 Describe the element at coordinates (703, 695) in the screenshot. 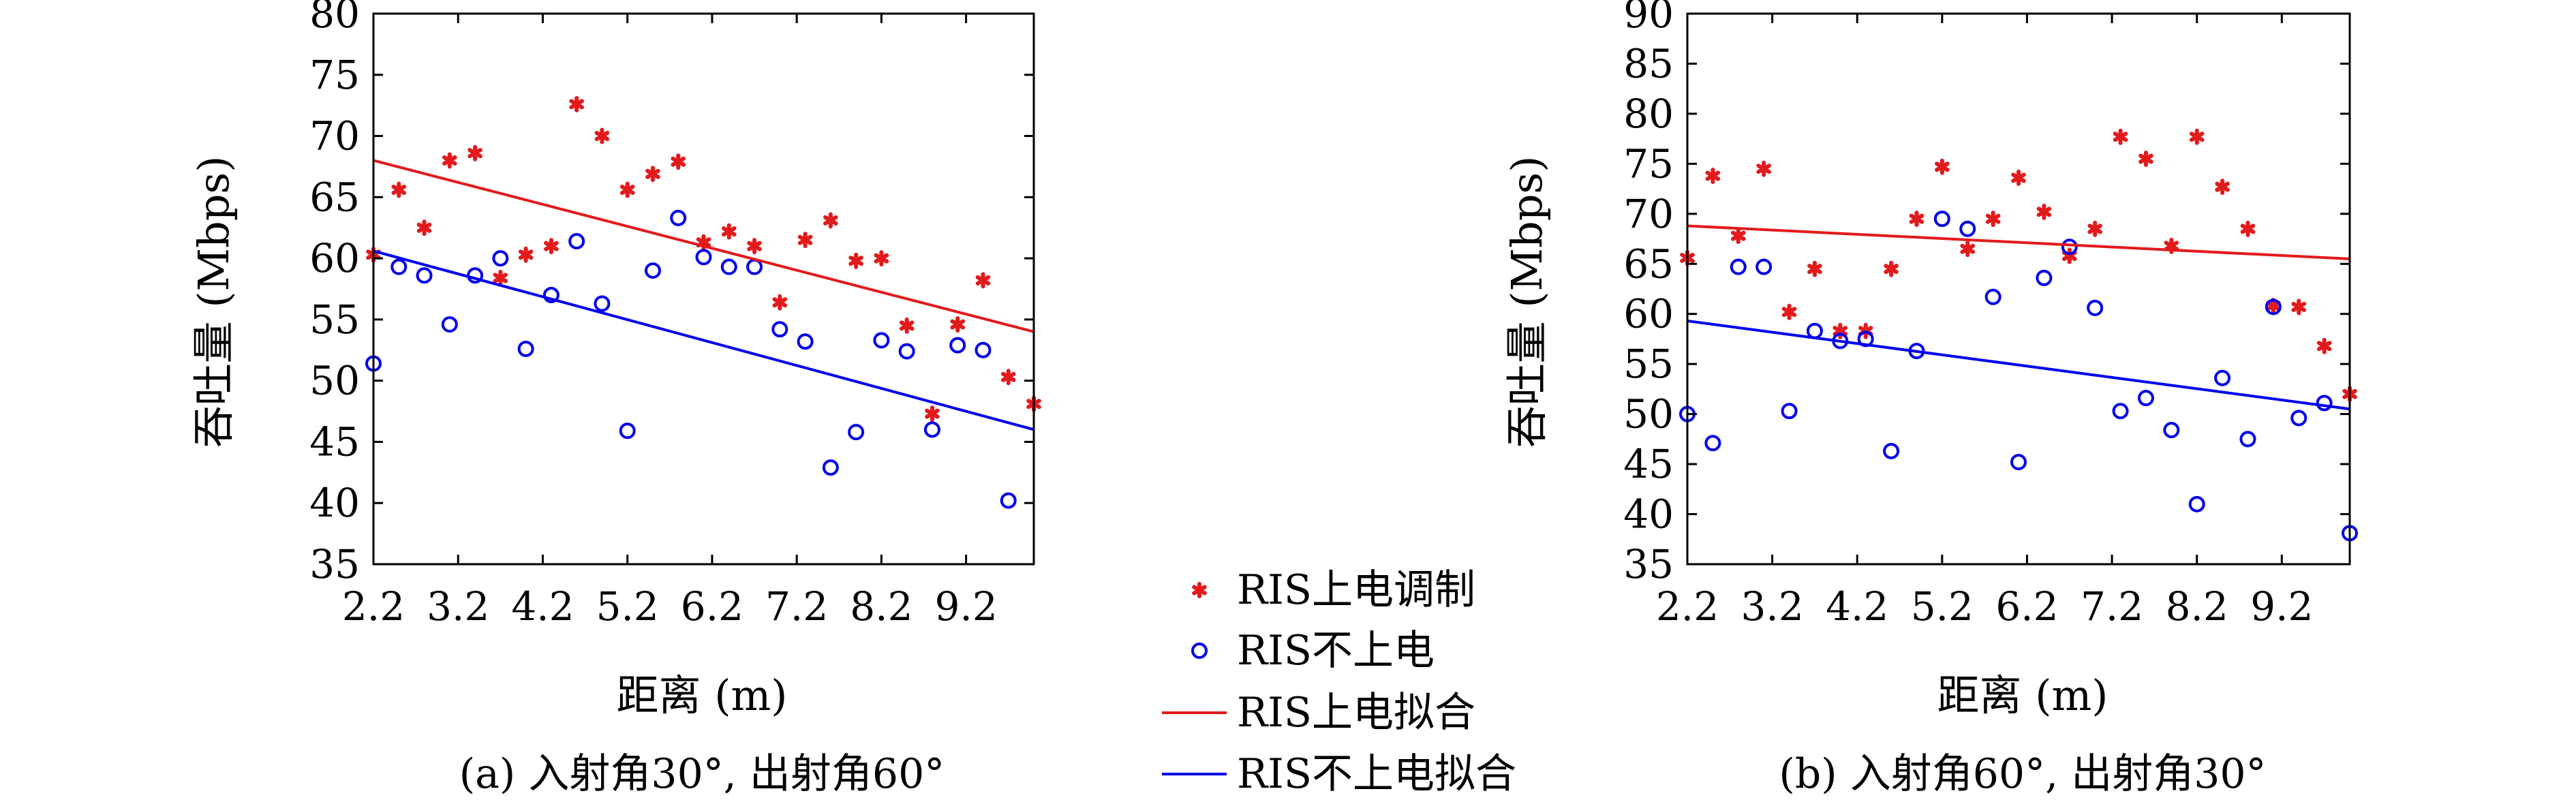

I see `panel-a-x-axis-label: 距离 (m)` at that location.